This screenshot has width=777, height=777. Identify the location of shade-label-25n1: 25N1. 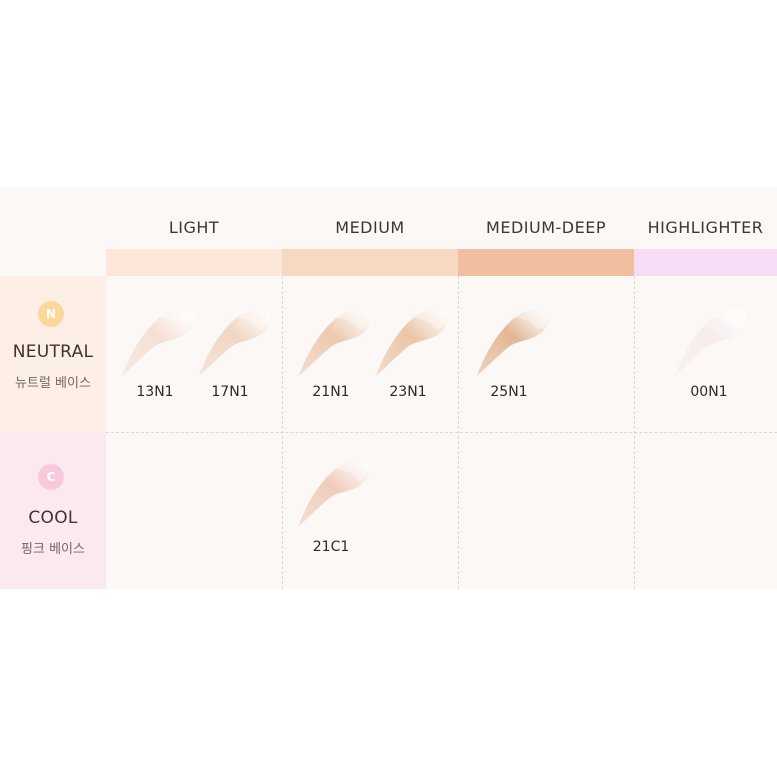
(509, 392).